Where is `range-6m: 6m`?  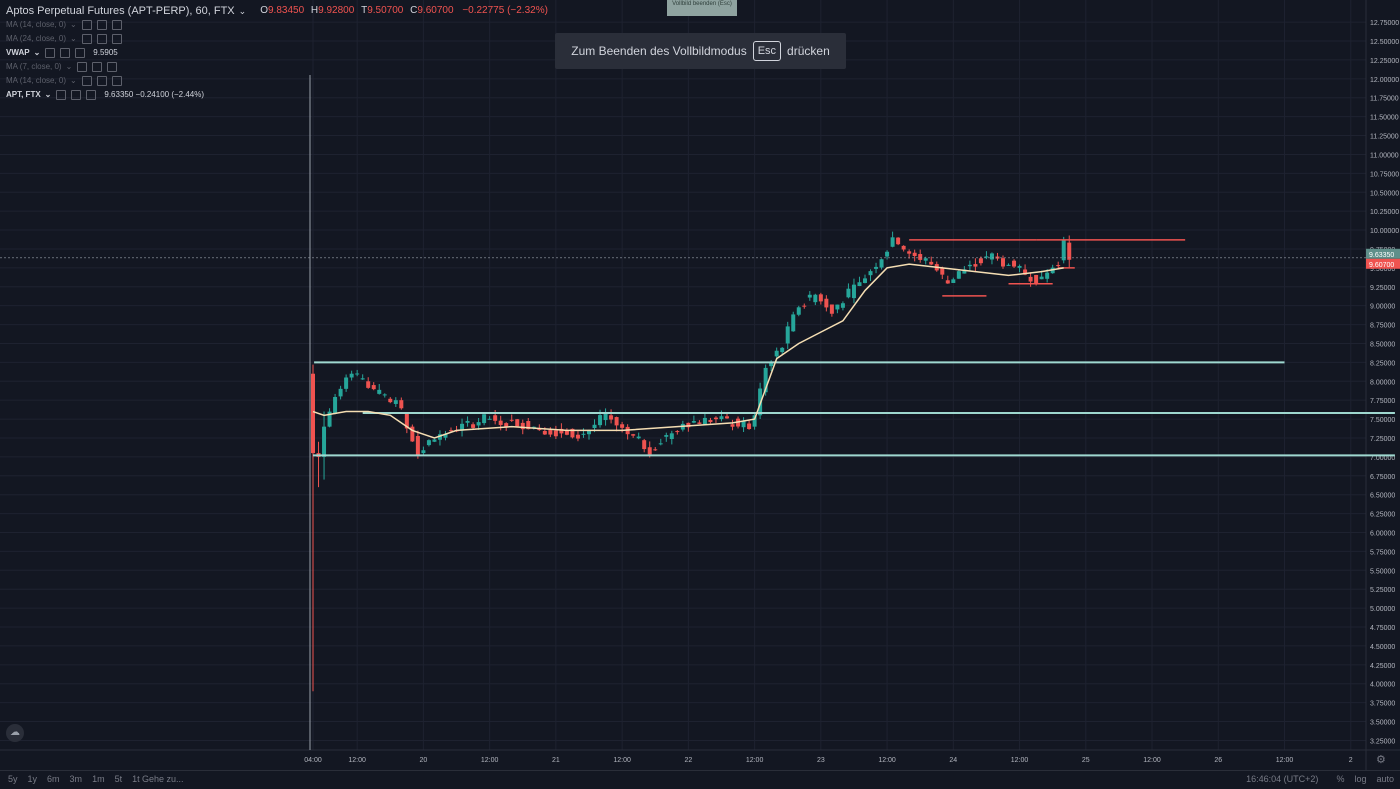
range-6m: 6m is located at coordinates (53, 779).